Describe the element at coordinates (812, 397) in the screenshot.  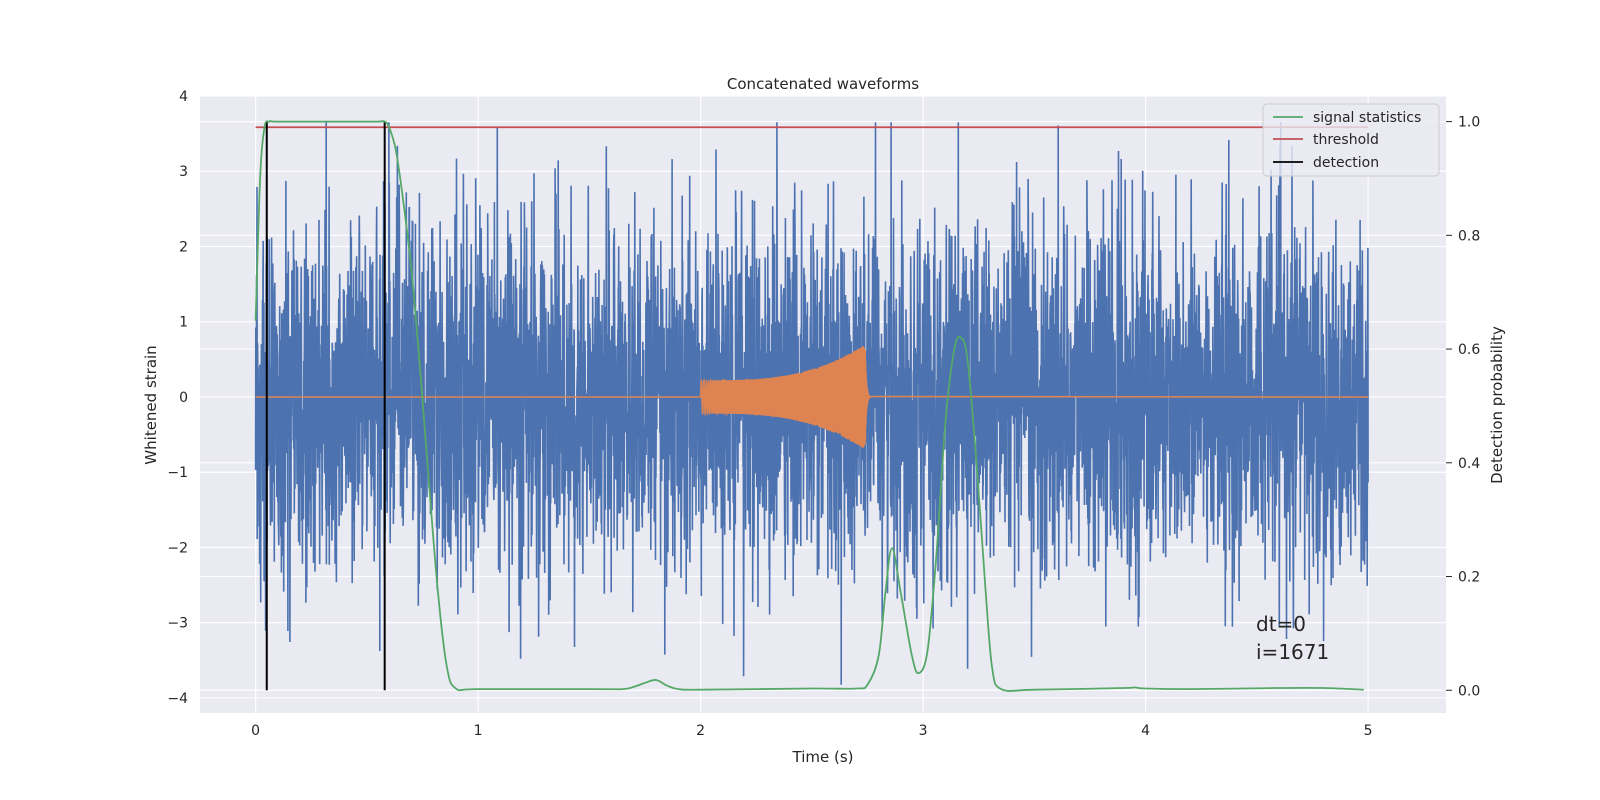
I see `series-injected-signal` at that location.